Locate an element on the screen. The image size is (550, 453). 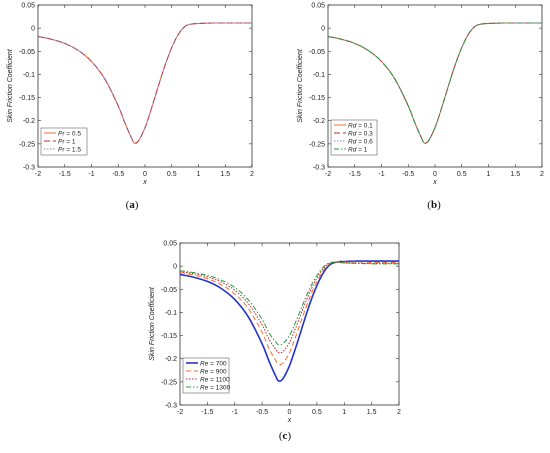
panel-caption: (b) is located at coordinates (434, 205).